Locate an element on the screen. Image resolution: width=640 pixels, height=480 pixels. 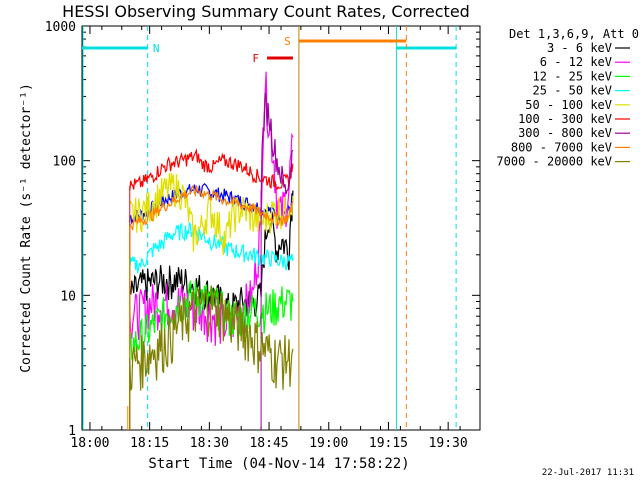
legend-entry-label: 12 - 25 keV is located at coordinates (572, 76).